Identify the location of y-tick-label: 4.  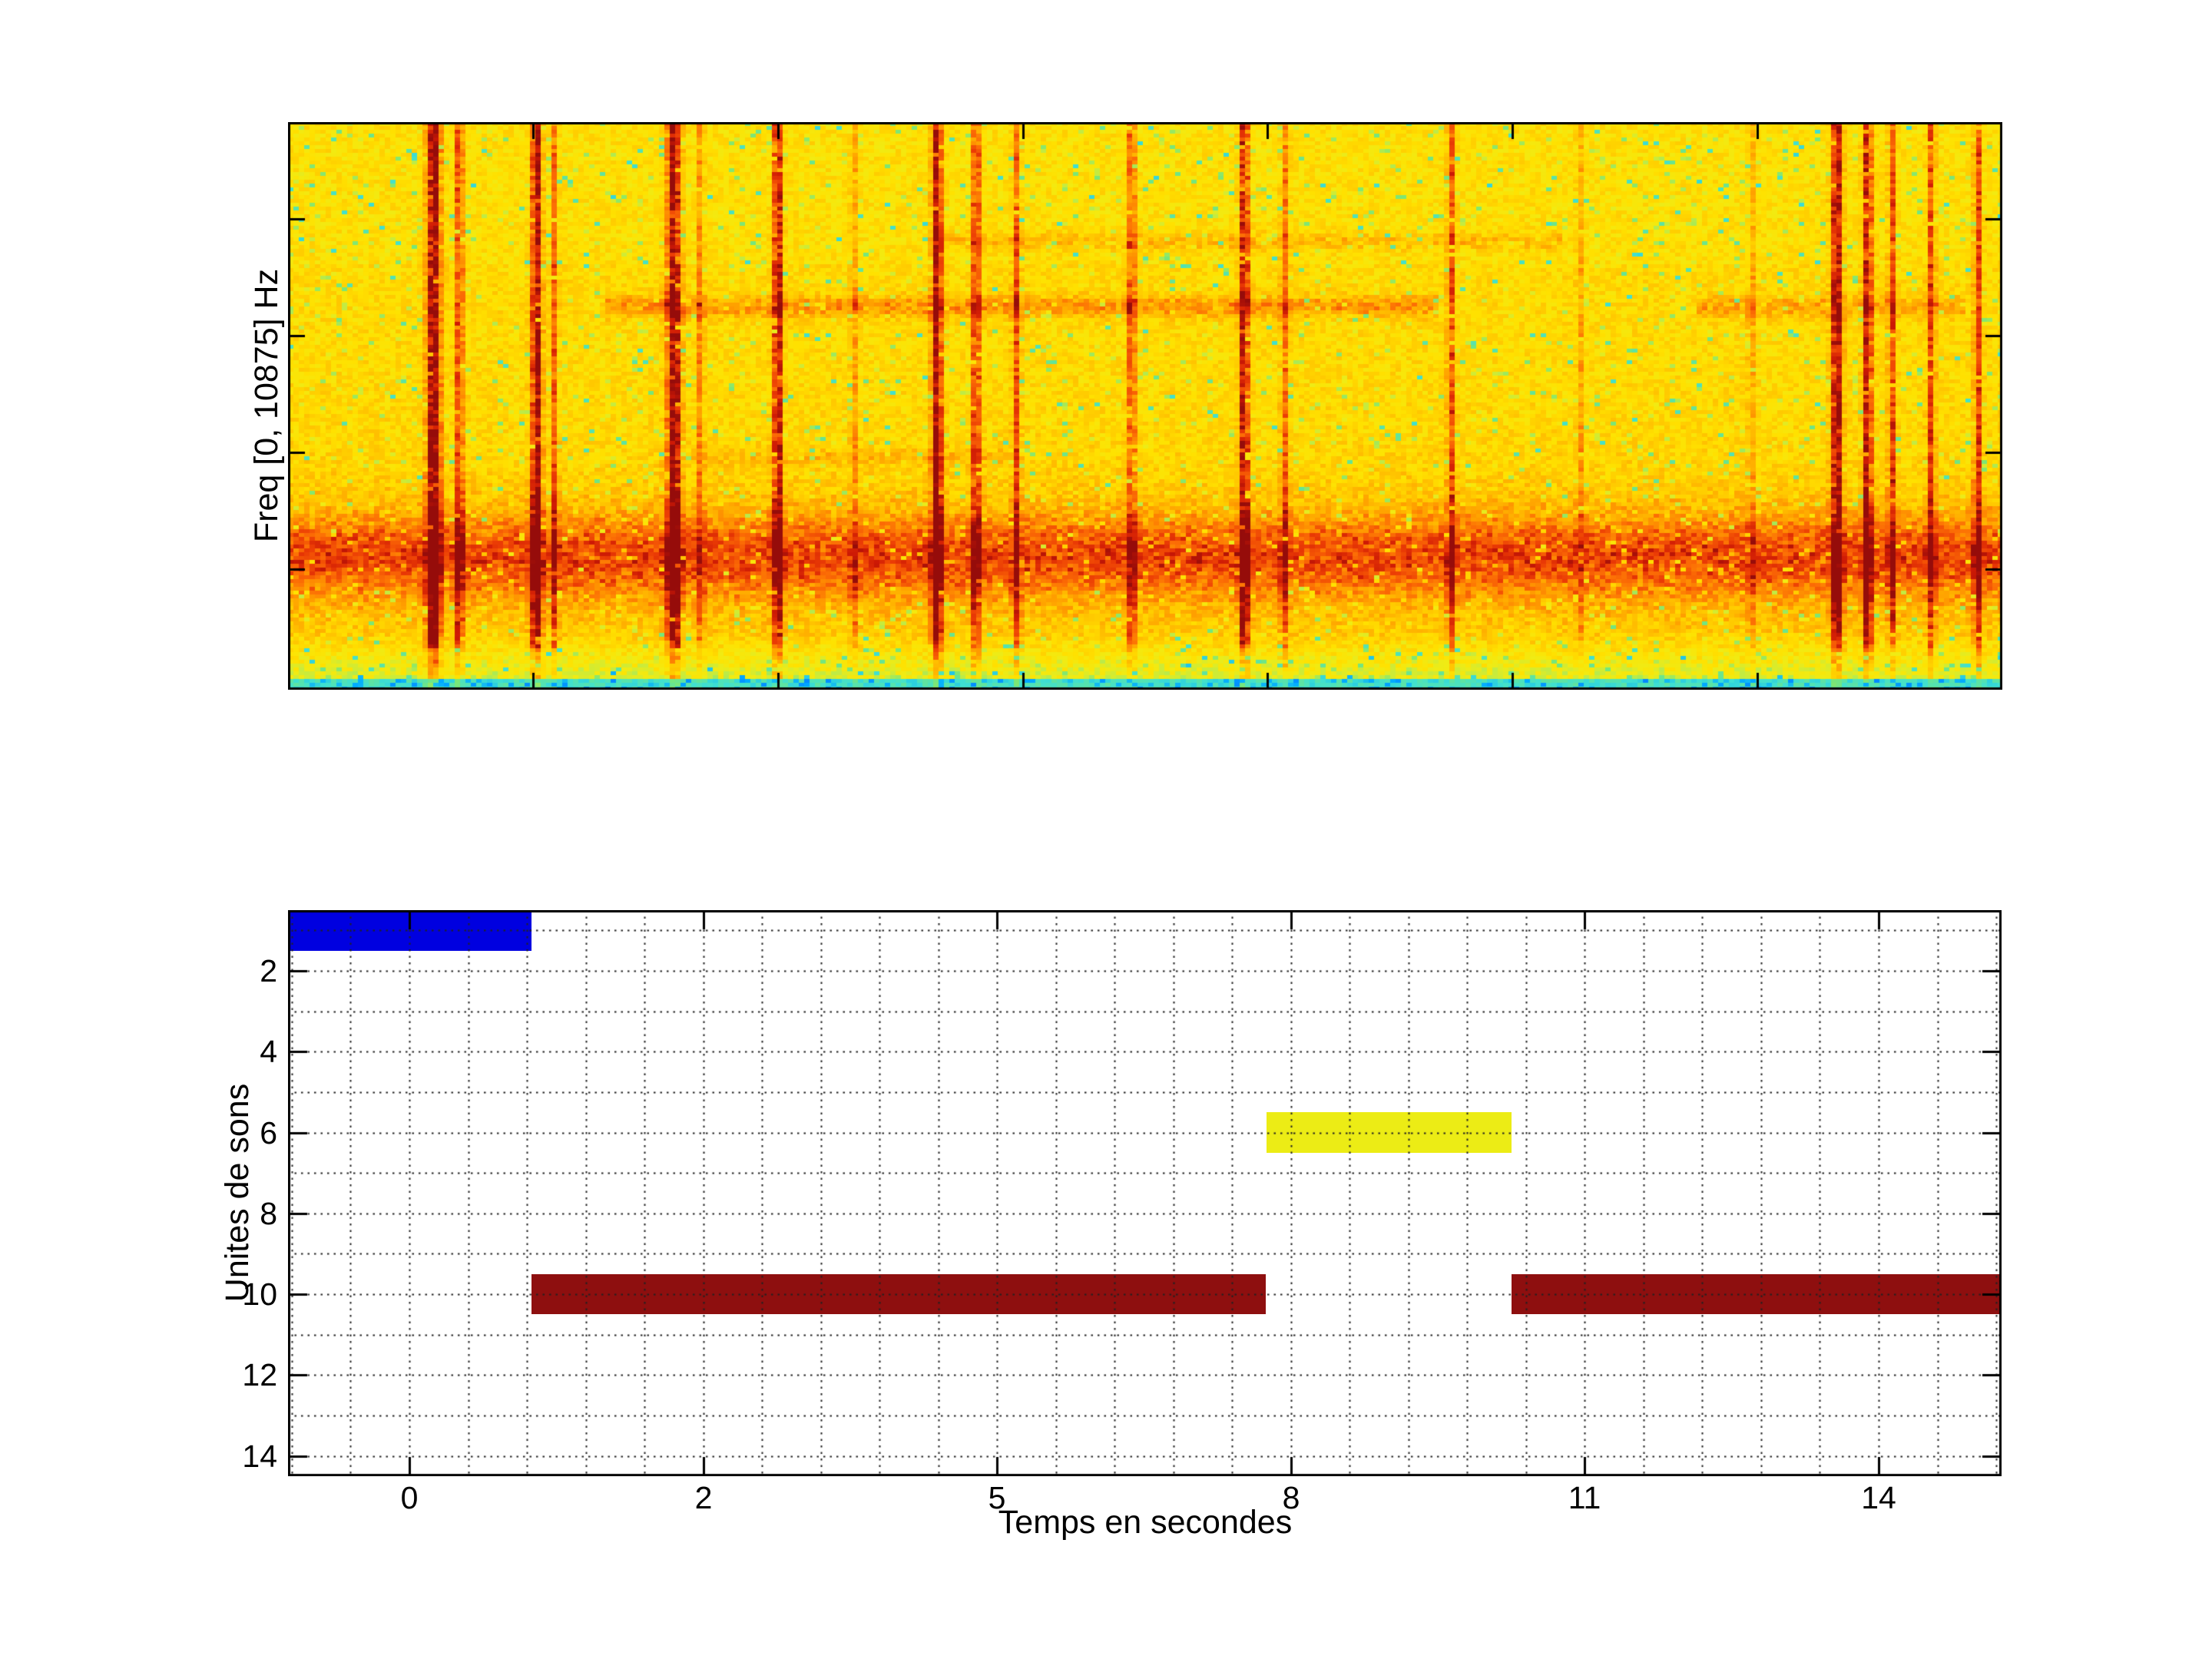
(269, 1051).